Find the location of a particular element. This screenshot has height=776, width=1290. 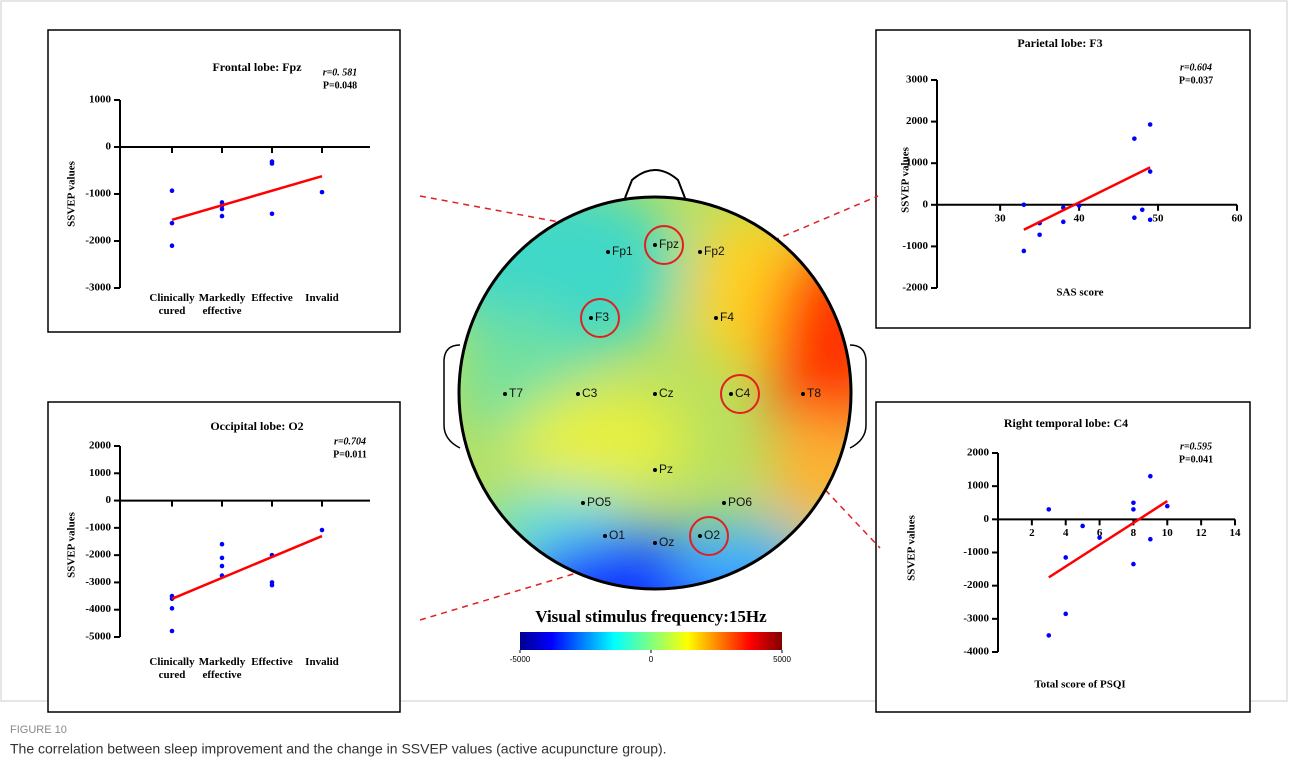

x-tick-label: Effective is located at coordinates (272, 662).